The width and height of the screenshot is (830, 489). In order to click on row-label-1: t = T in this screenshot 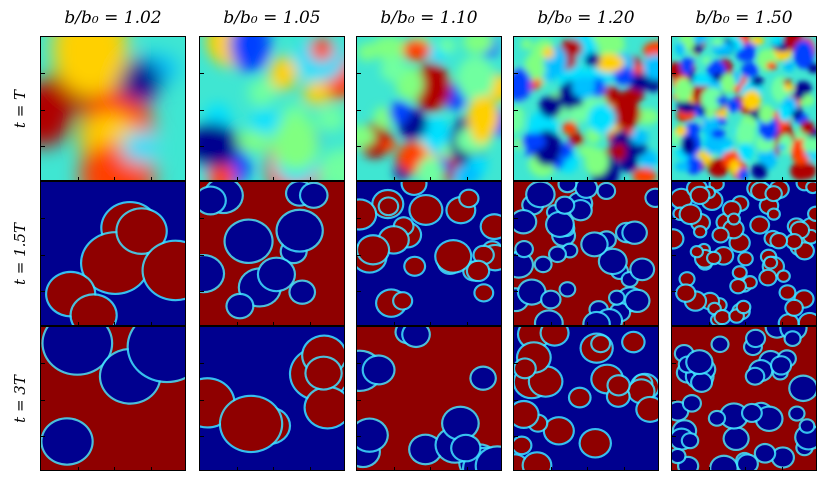, I will do `click(20, 108)`.